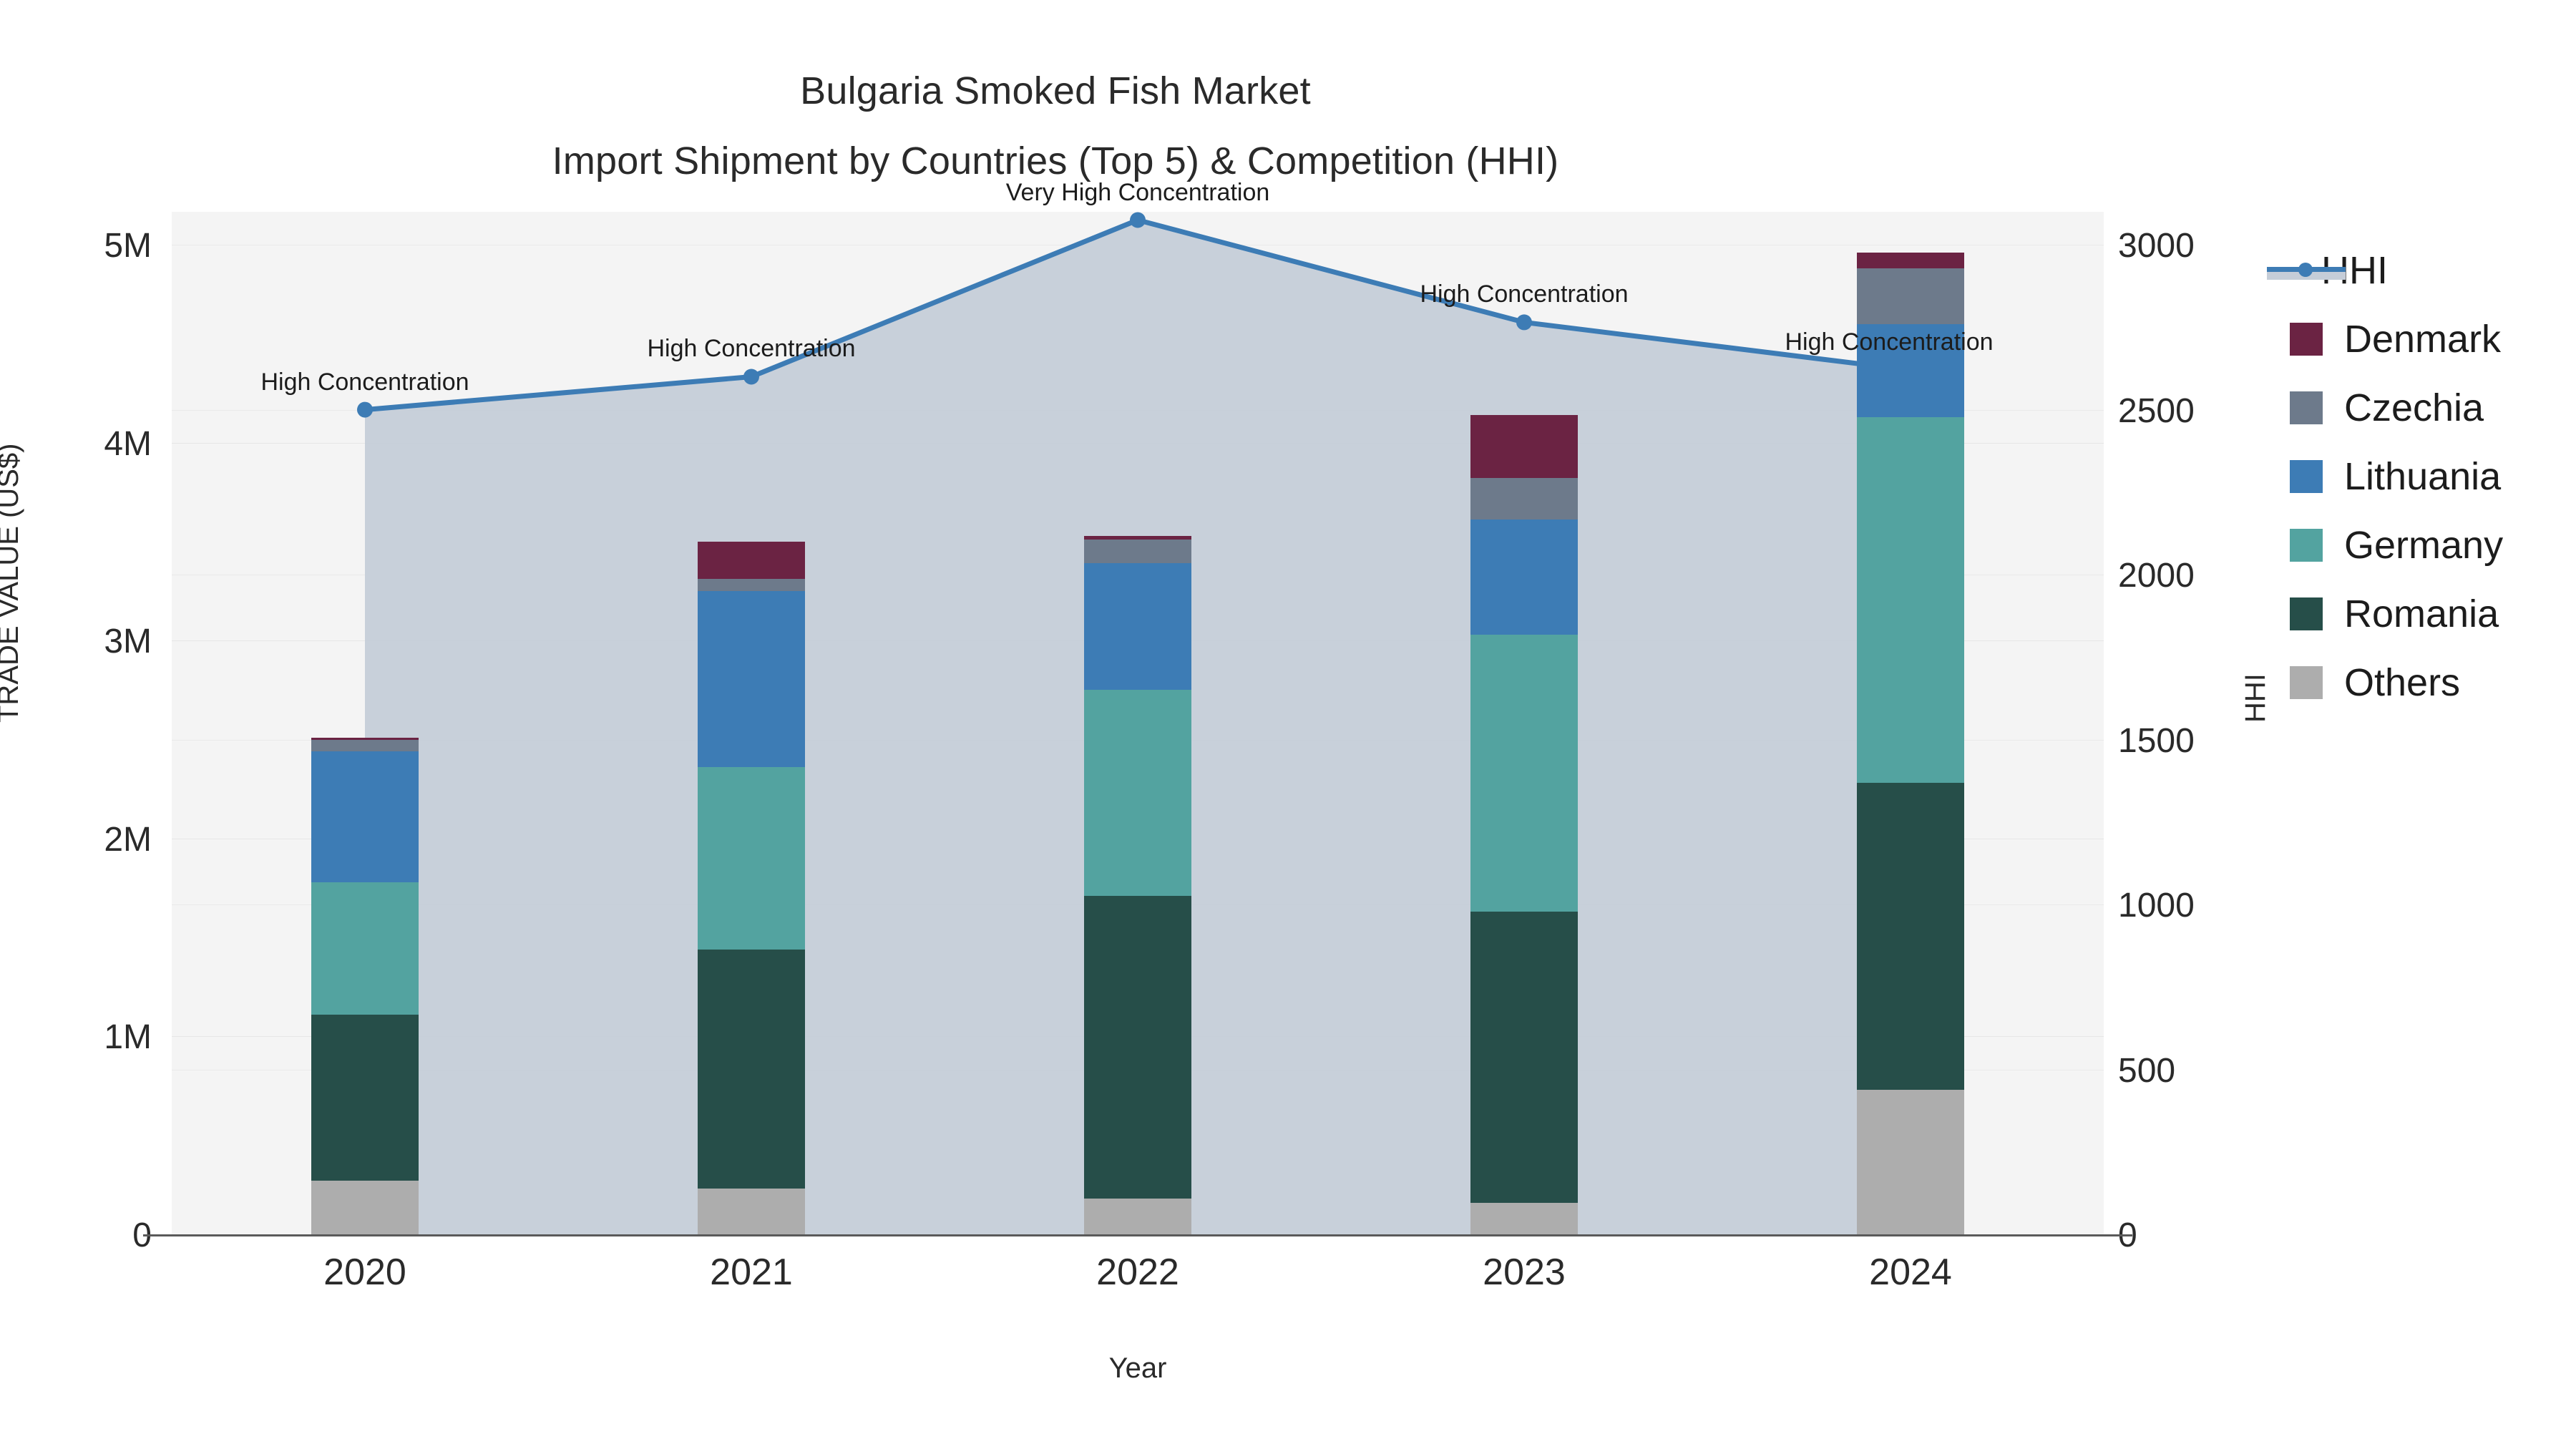  Describe the element at coordinates (1524, 1057) in the screenshot. I see `bar-segment-romania-2023` at that location.